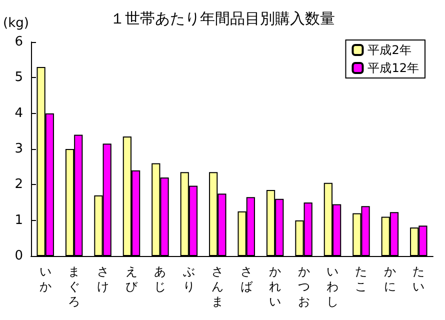  Describe the element at coordinates (18, 184) in the screenshot. I see `y-tick-label: 2` at that location.